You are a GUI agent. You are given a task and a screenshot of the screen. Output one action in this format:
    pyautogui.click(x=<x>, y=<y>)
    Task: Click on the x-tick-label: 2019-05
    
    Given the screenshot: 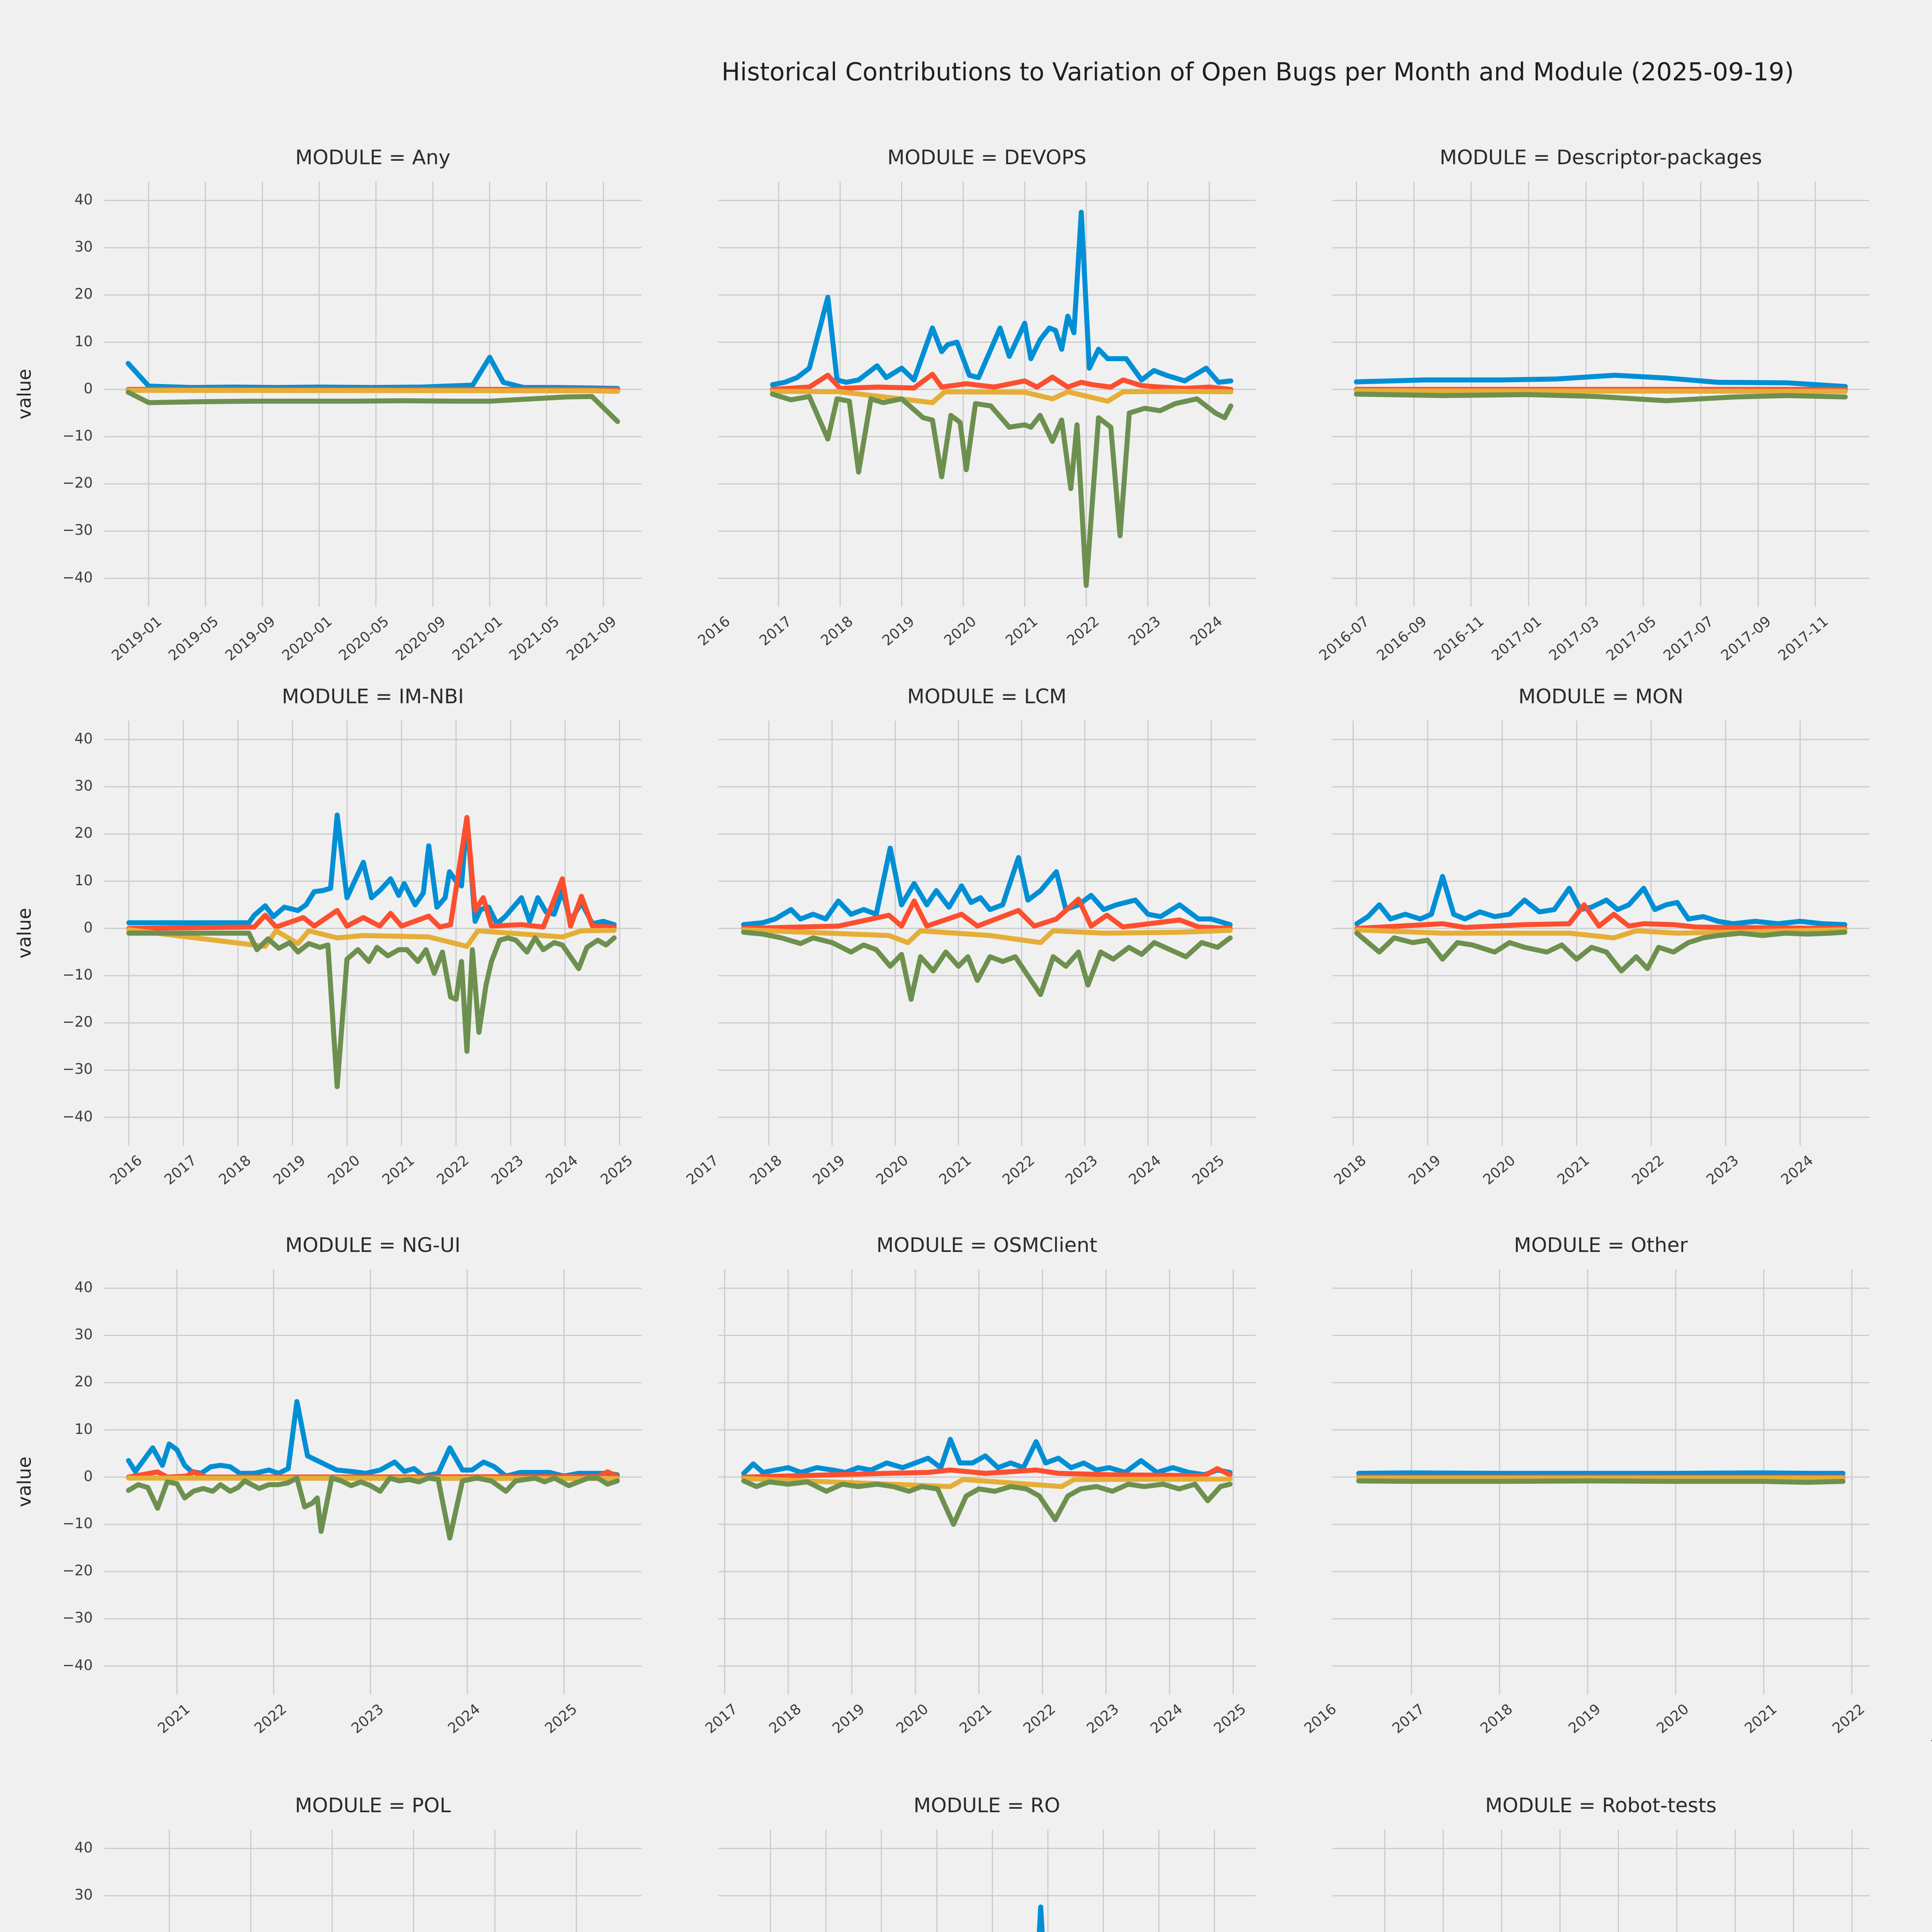 What is the action you would take?
    pyautogui.click(x=193, y=638)
    